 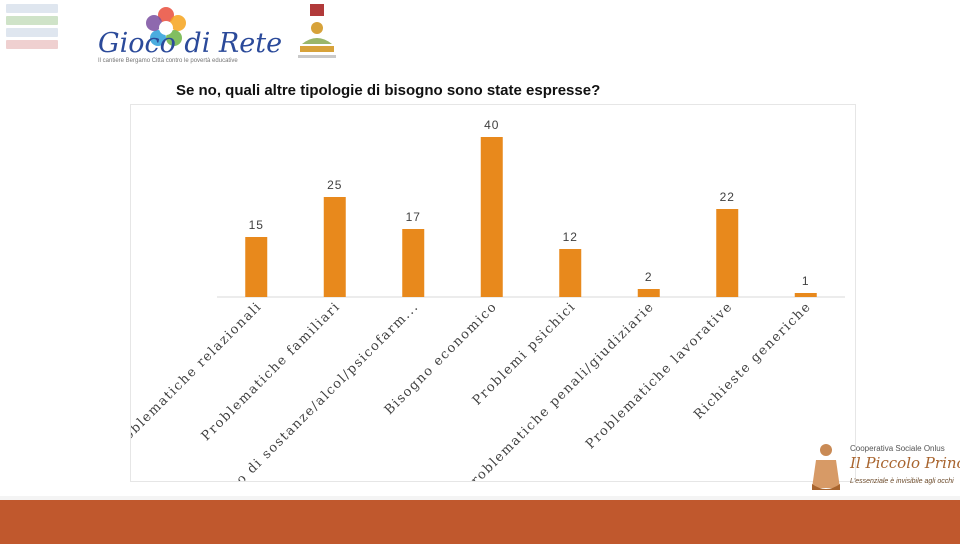 I want to click on data-label: 22, so click(x=727, y=197).